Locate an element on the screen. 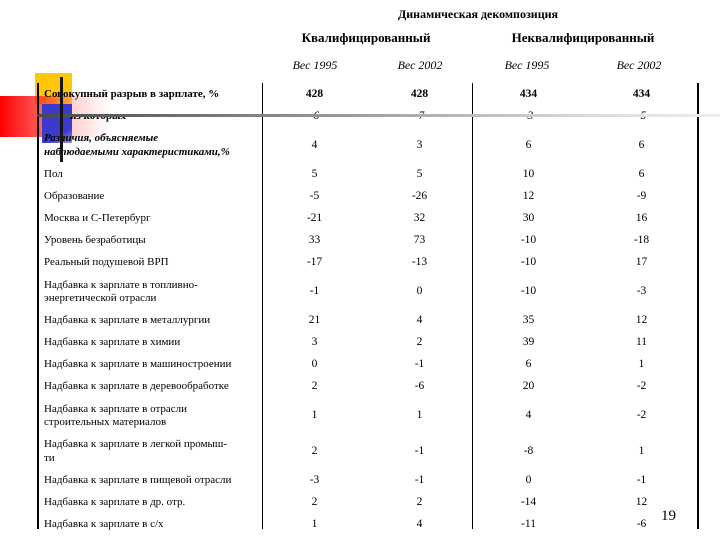 The image size is (720, 540). cell-value: 3 is located at coordinates (314, 342).